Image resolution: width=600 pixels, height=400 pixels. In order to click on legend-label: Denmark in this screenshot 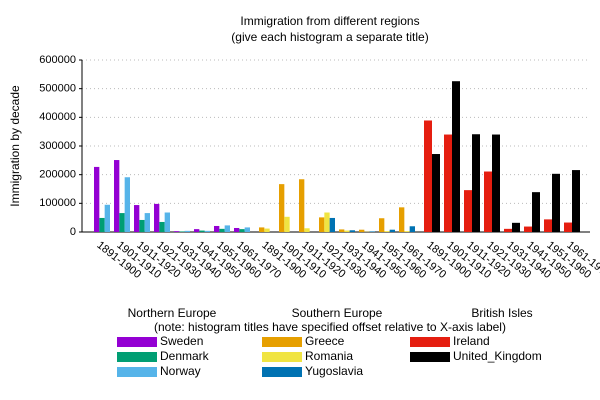, I will do `click(185, 356)`.